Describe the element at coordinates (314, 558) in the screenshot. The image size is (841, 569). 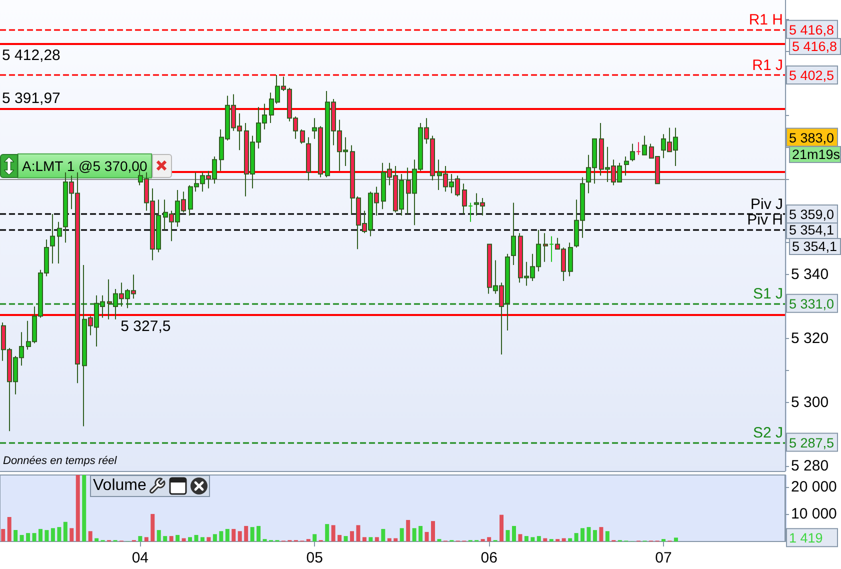
I see `x-tick-label: 05` at that location.